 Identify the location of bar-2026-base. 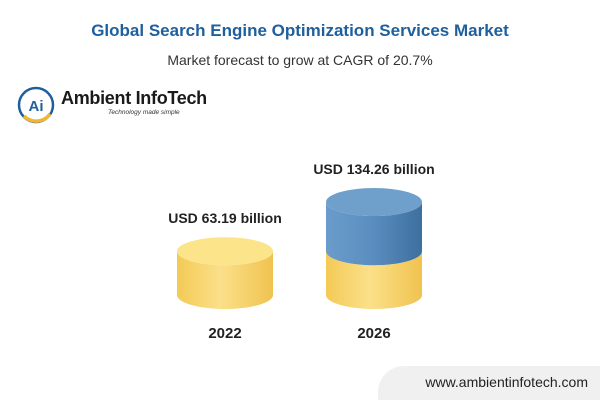
(374, 280).